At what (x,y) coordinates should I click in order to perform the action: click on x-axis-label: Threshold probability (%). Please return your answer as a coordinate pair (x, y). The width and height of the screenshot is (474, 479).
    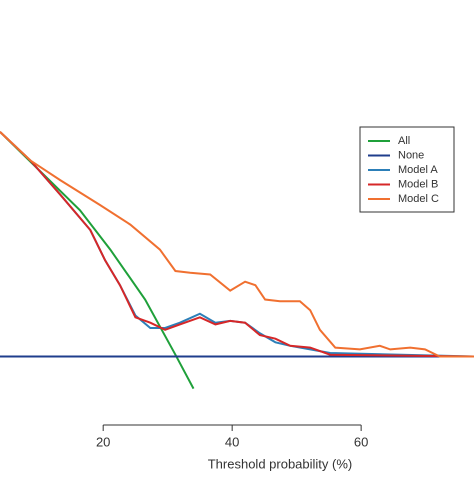
    Looking at the image, I should click on (280, 463).